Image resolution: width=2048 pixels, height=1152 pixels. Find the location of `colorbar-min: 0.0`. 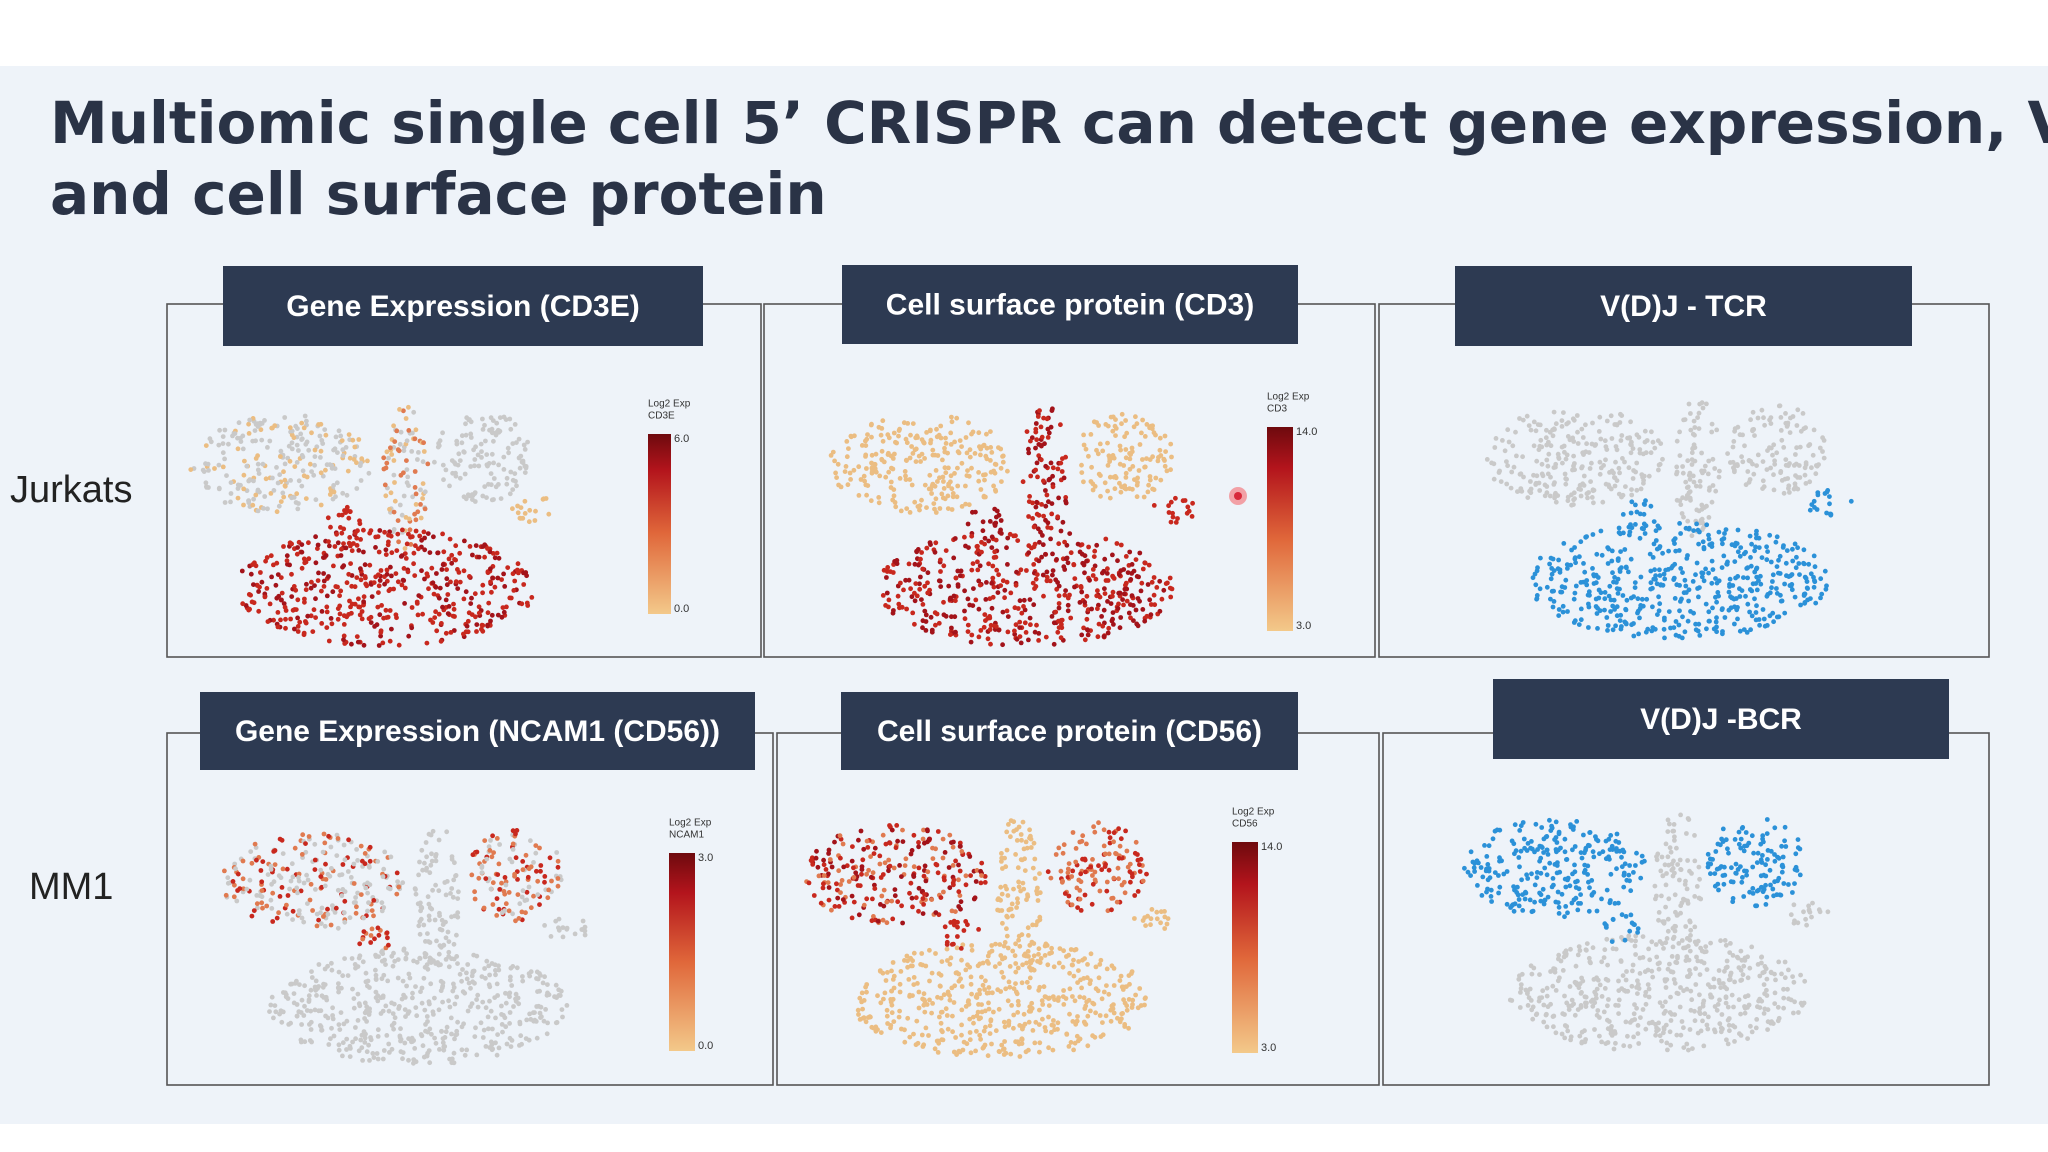

colorbar-min: 0.0 is located at coordinates (705, 1046).